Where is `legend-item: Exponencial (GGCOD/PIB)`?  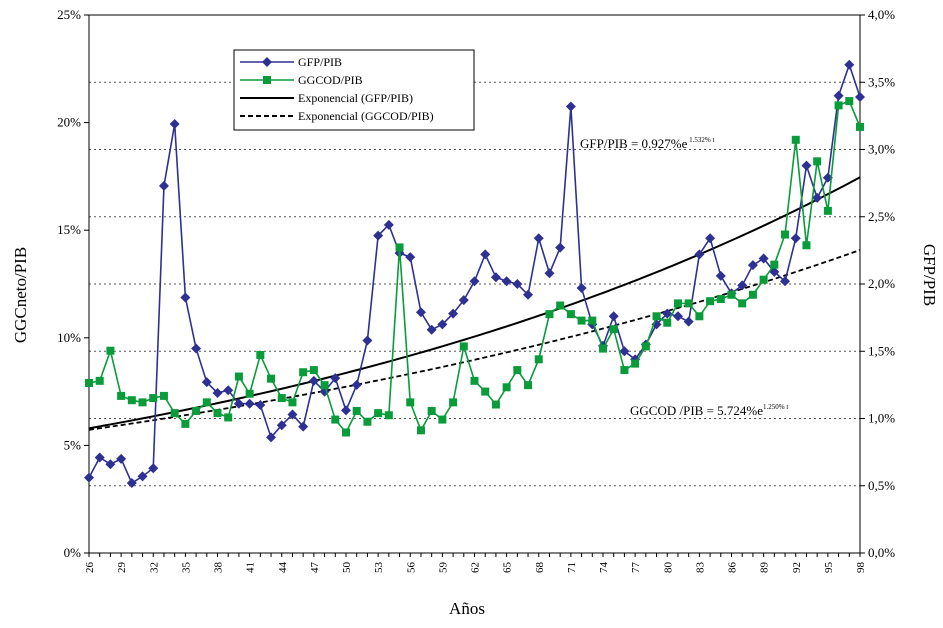 legend-item: Exponencial (GGCOD/PIB) is located at coordinates (337, 116).